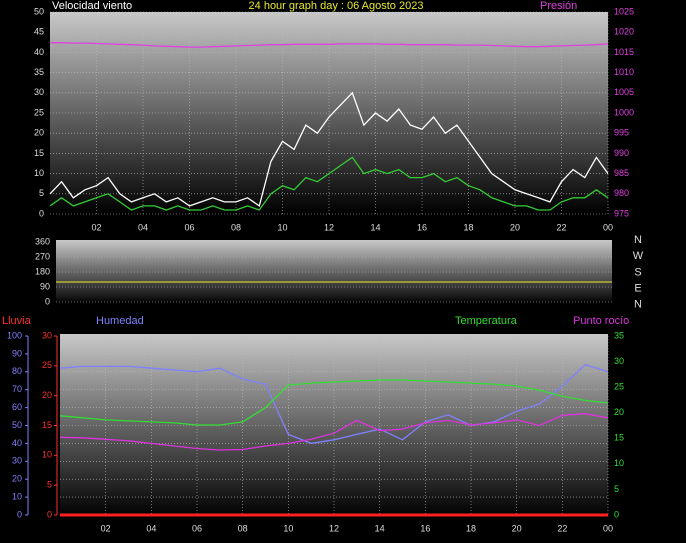  I want to click on y-tick-label: 1020, so click(624, 32).